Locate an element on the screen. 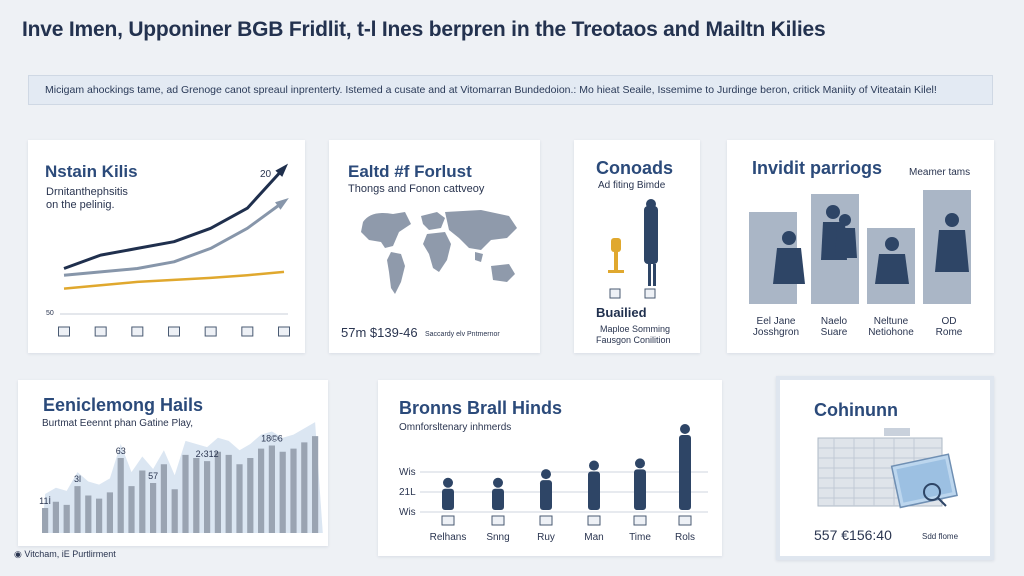 Image resolution: width=1024 pixels, height=576 pixels. line-chart is located at coordinates (174, 250).